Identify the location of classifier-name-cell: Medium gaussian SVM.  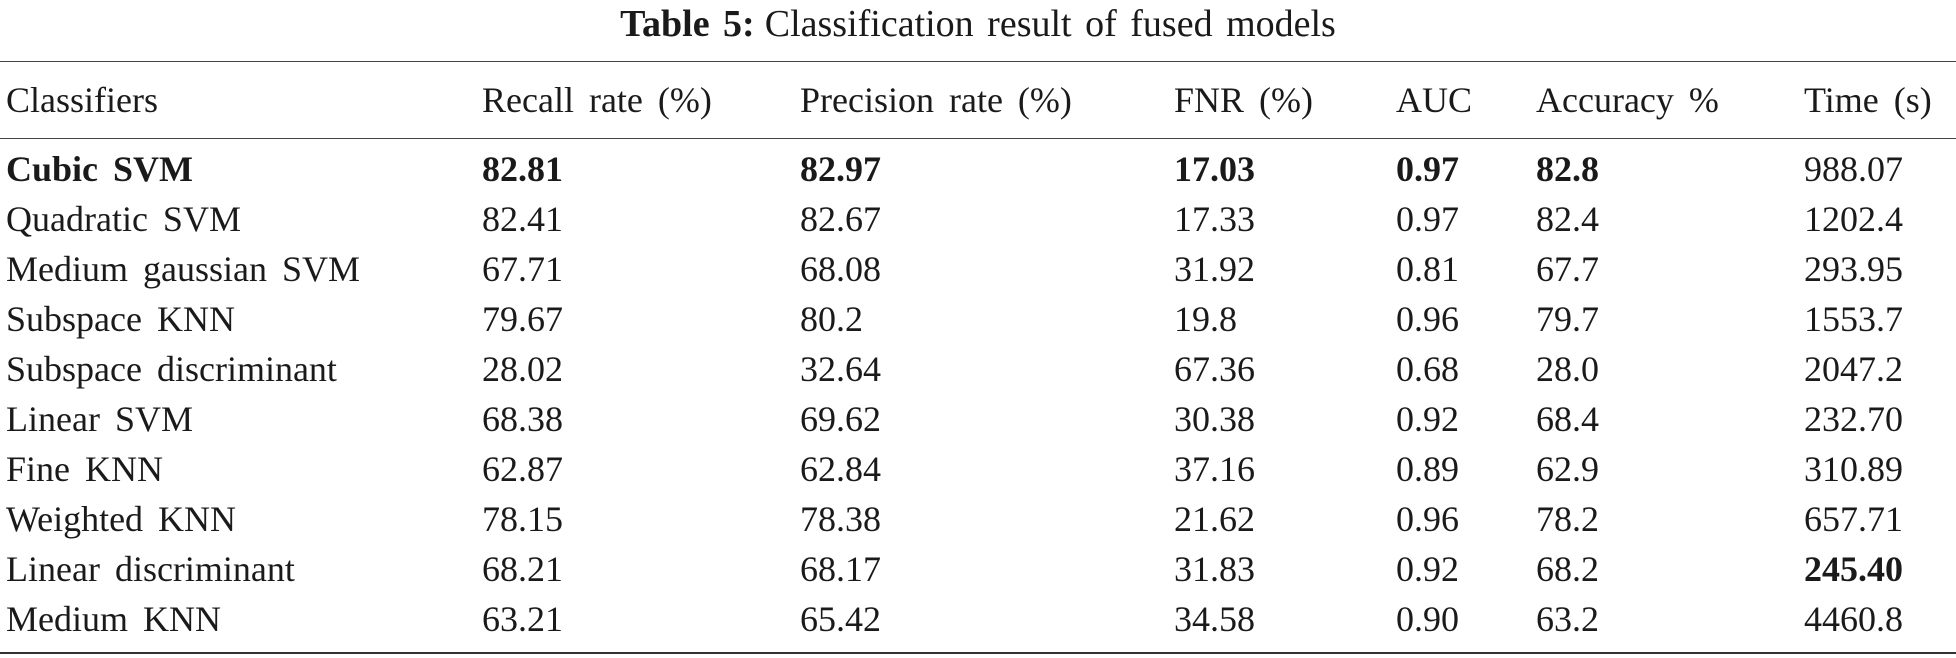
(183, 269).